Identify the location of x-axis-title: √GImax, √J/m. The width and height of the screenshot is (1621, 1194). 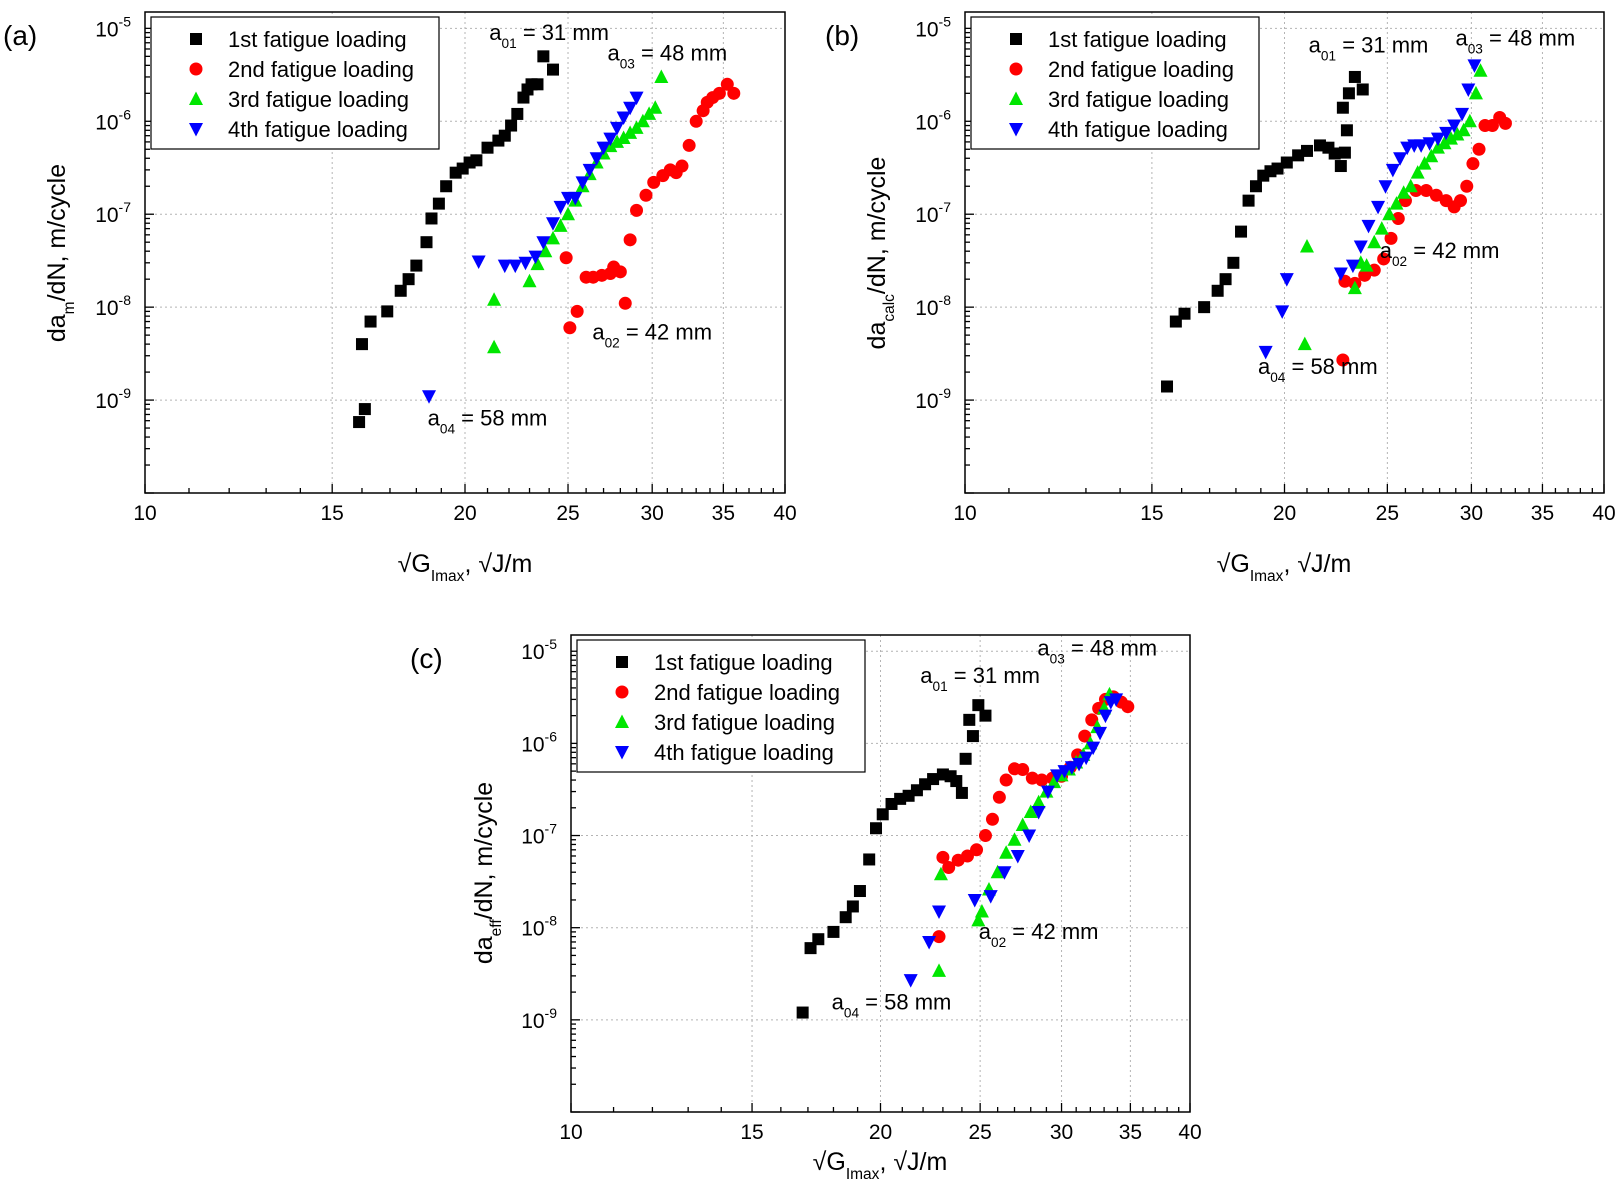
(880, 1165).